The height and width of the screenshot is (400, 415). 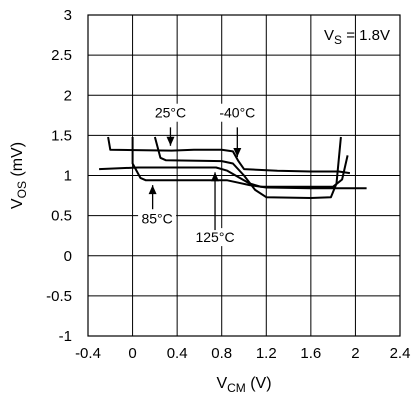 I want to click on x-tick-label: 1.2, so click(x=266, y=353).